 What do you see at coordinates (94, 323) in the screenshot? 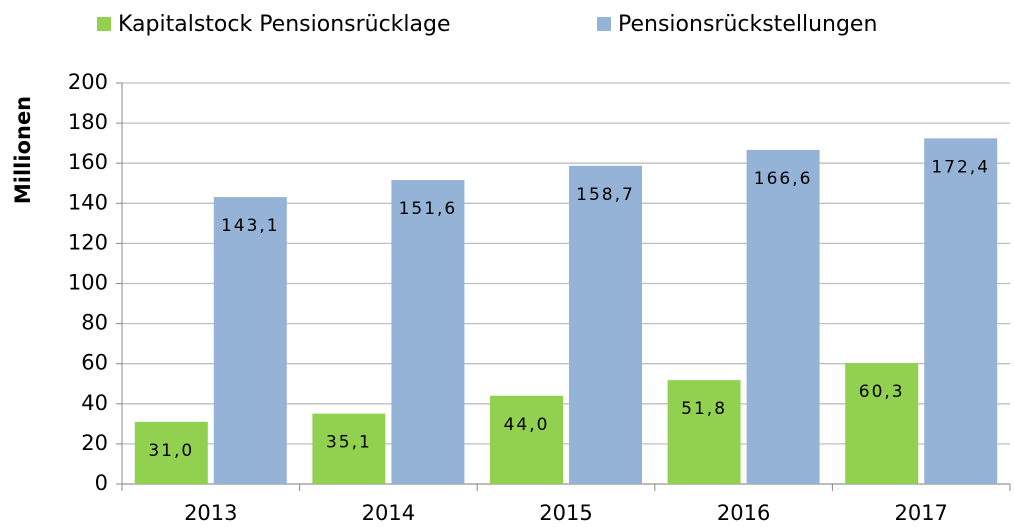
I see `y-tick-label: 80` at bounding box center [94, 323].